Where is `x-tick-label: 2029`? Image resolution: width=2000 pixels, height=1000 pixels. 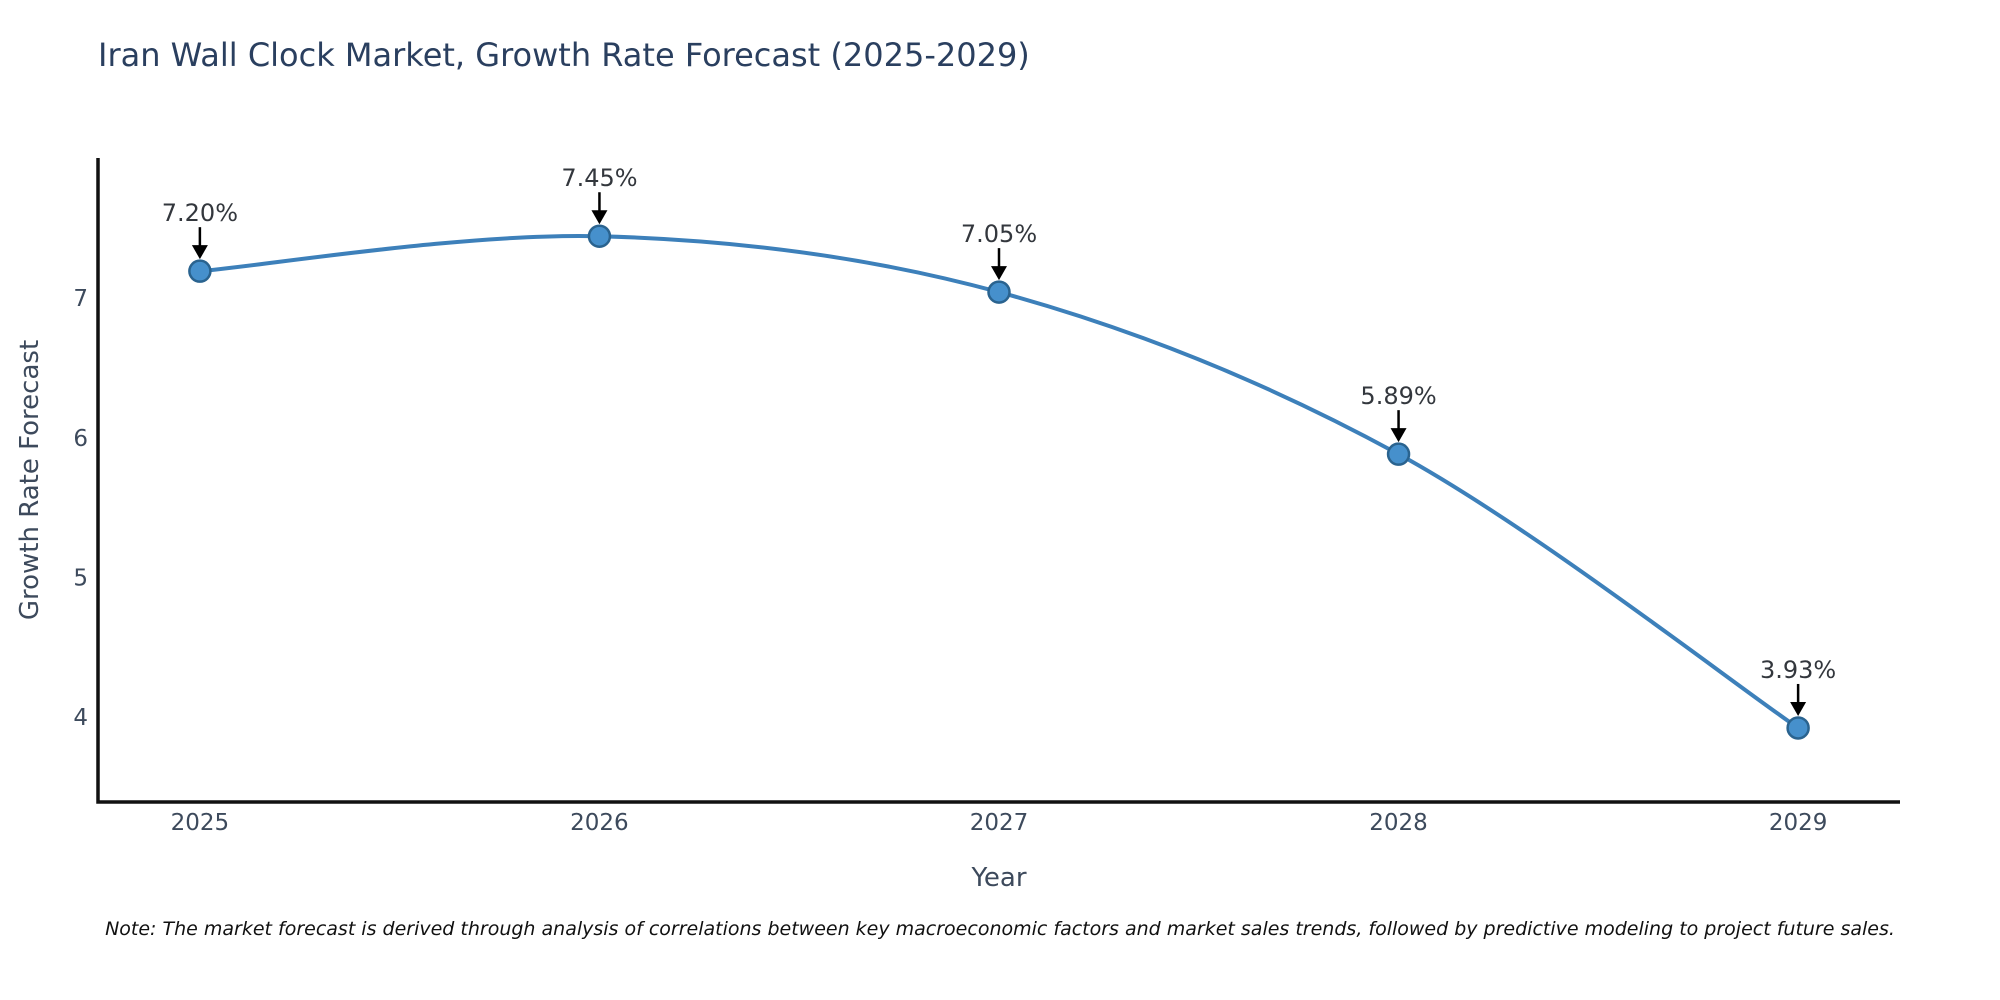
x-tick-label: 2029 is located at coordinates (1798, 823).